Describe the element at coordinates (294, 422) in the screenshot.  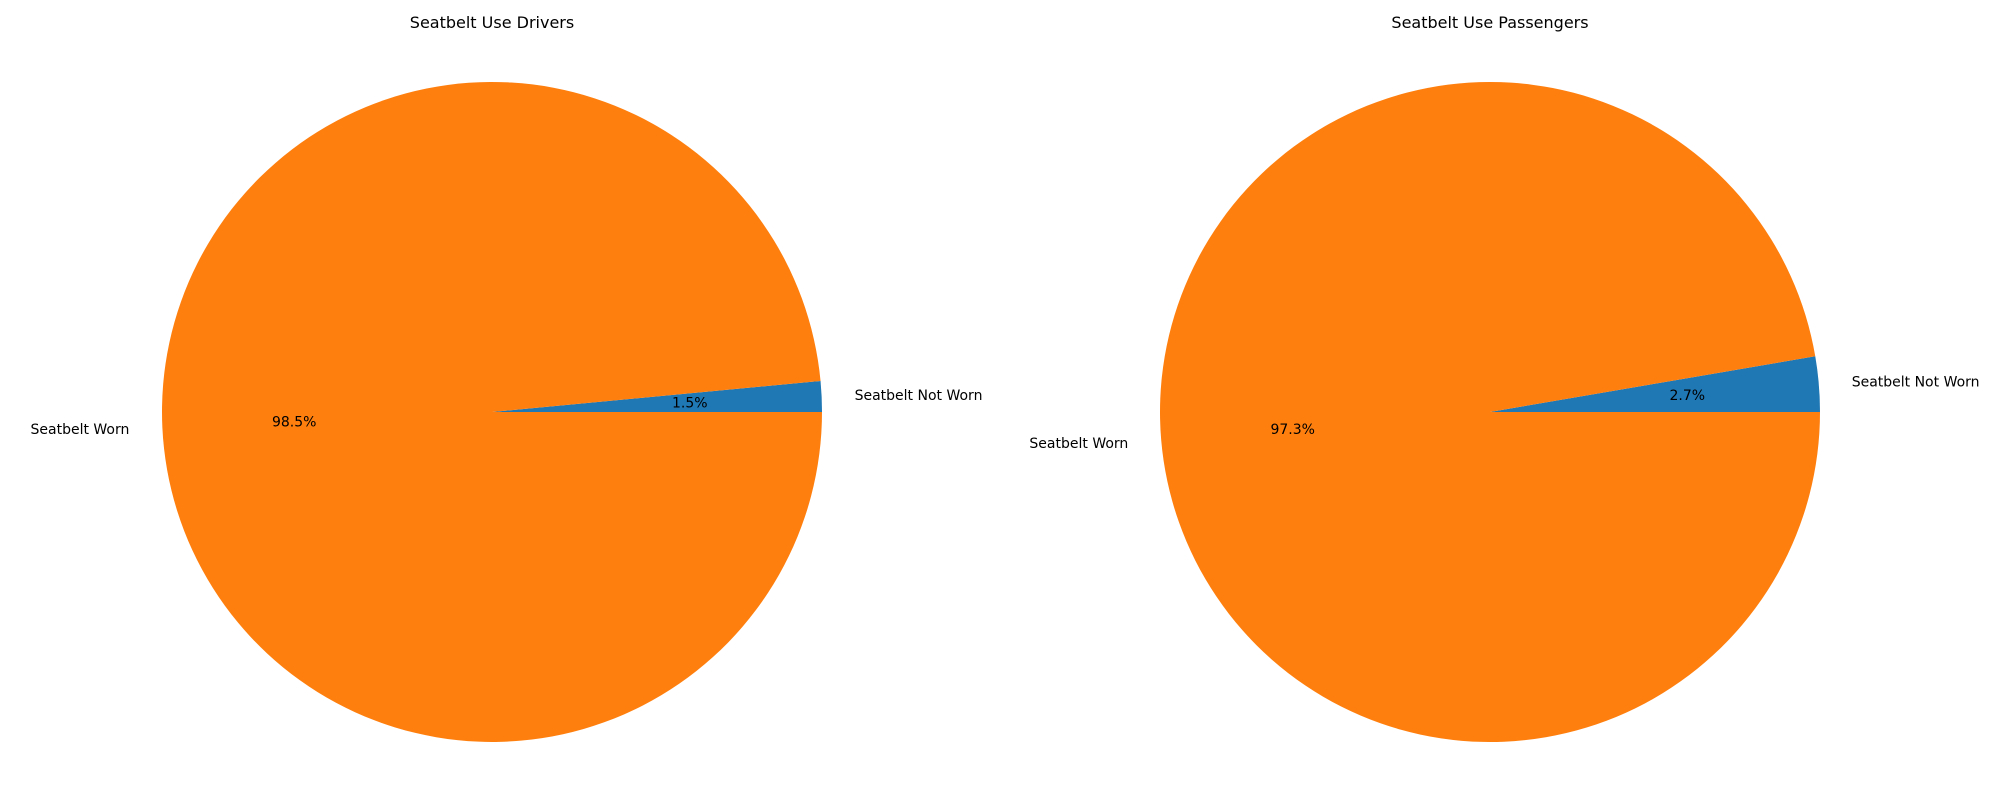
I see `pct-label-drivers-seatbelt-worn: 98.5%` at that location.